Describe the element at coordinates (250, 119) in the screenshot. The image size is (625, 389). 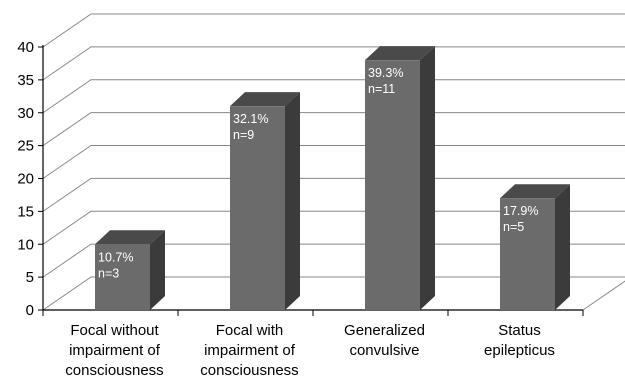
I see `data-label: 32.1%` at that location.